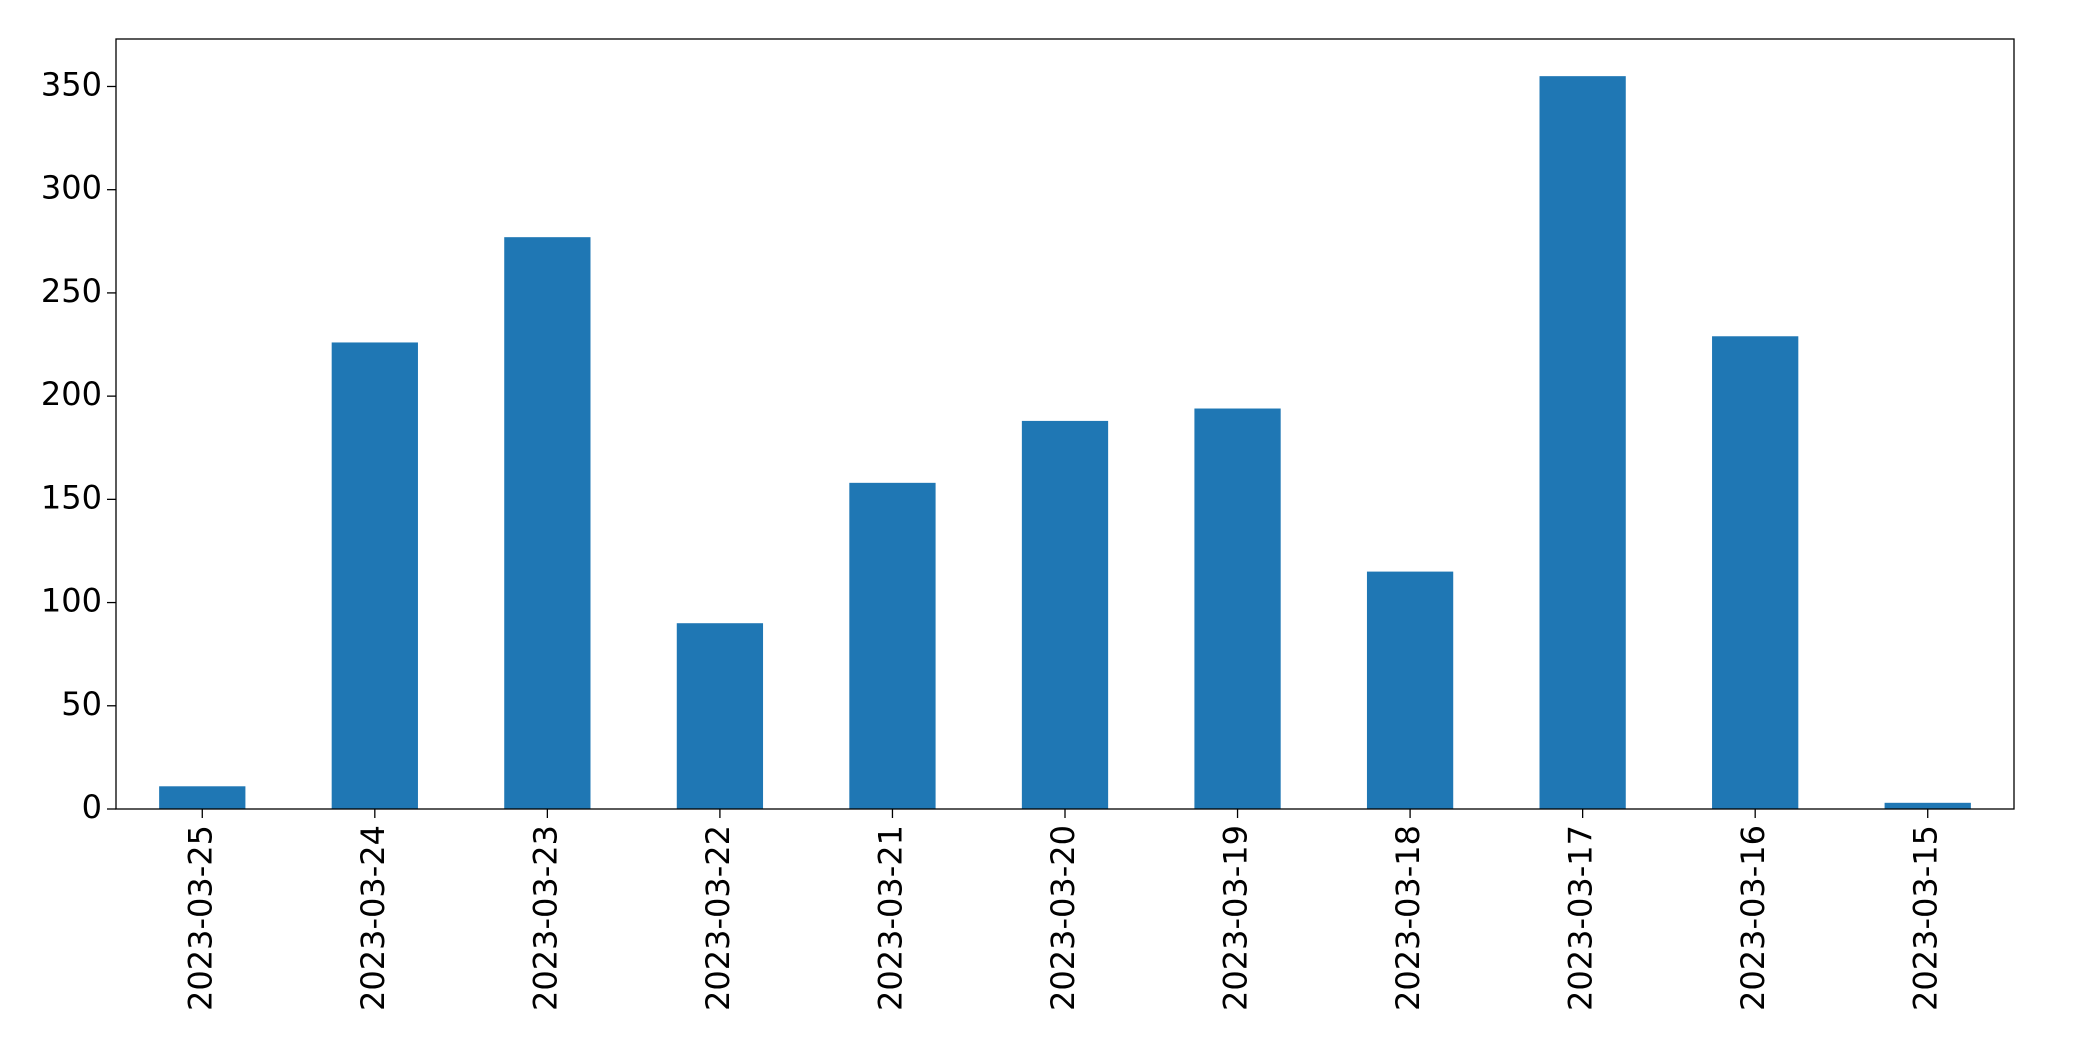 The image size is (2093, 1061). What do you see at coordinates (1753, 918) in the screenshot?
I see `x-tick-label: 2023-03-16` at bounding box center [1753, 918].